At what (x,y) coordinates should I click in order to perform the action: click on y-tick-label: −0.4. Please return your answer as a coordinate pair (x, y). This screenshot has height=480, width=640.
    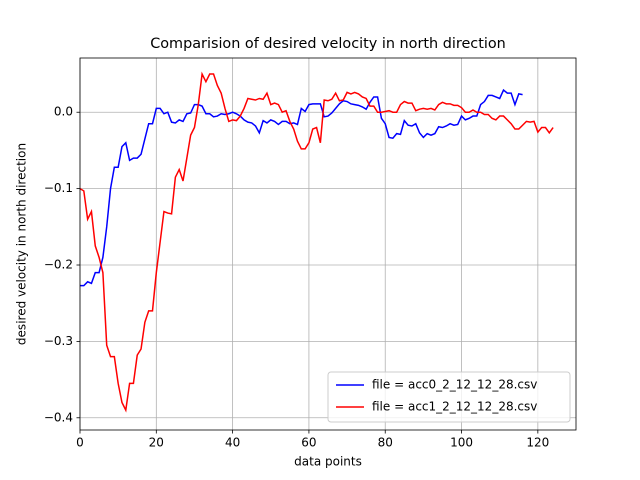
    Looking at the image, I should click on (58, 417).